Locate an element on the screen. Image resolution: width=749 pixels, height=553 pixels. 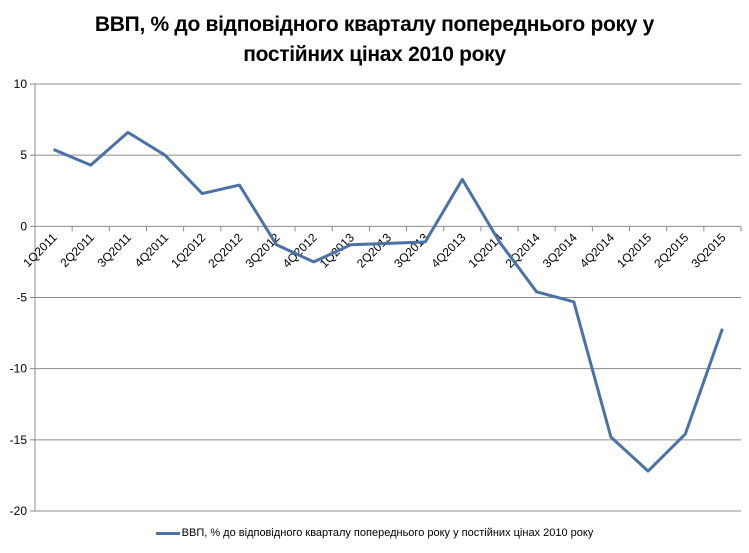
x-tick-label: 1Q2011 is located at coordinates (40, 250).